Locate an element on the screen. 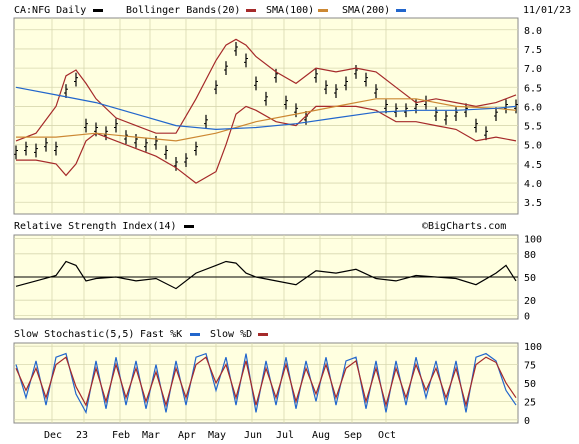 This screenshot has width=579, height=444. y-tick-label: 4.5 is located at coordinates (533, 165).